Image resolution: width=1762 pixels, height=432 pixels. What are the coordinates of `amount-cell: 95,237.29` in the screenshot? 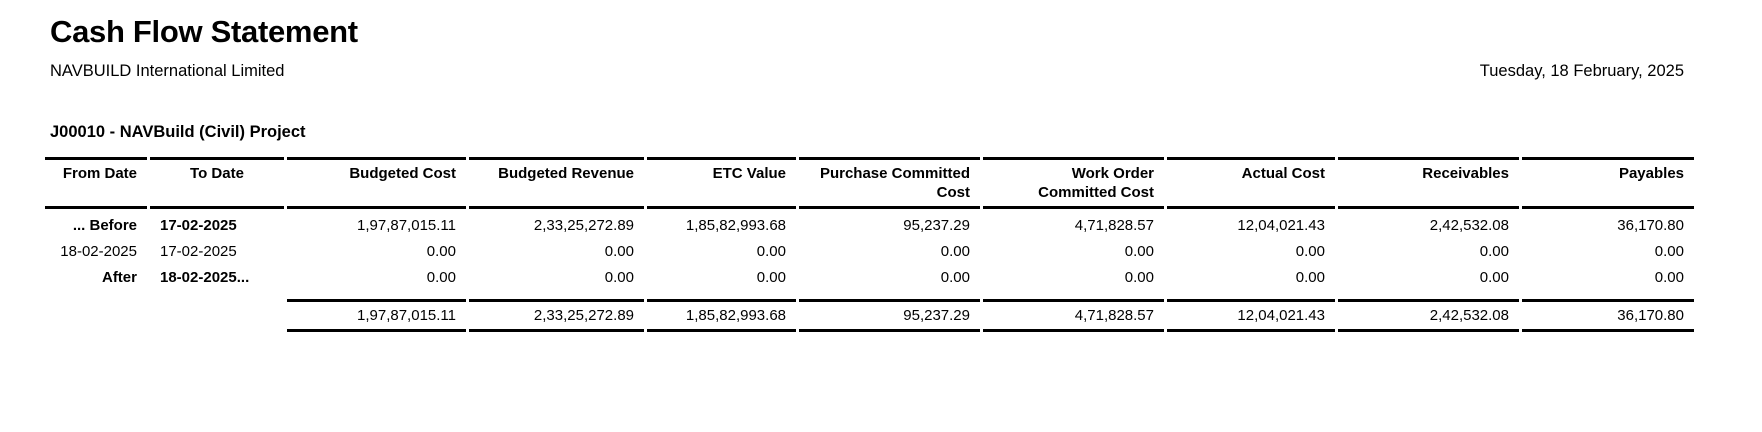 It's located at (936, 225).